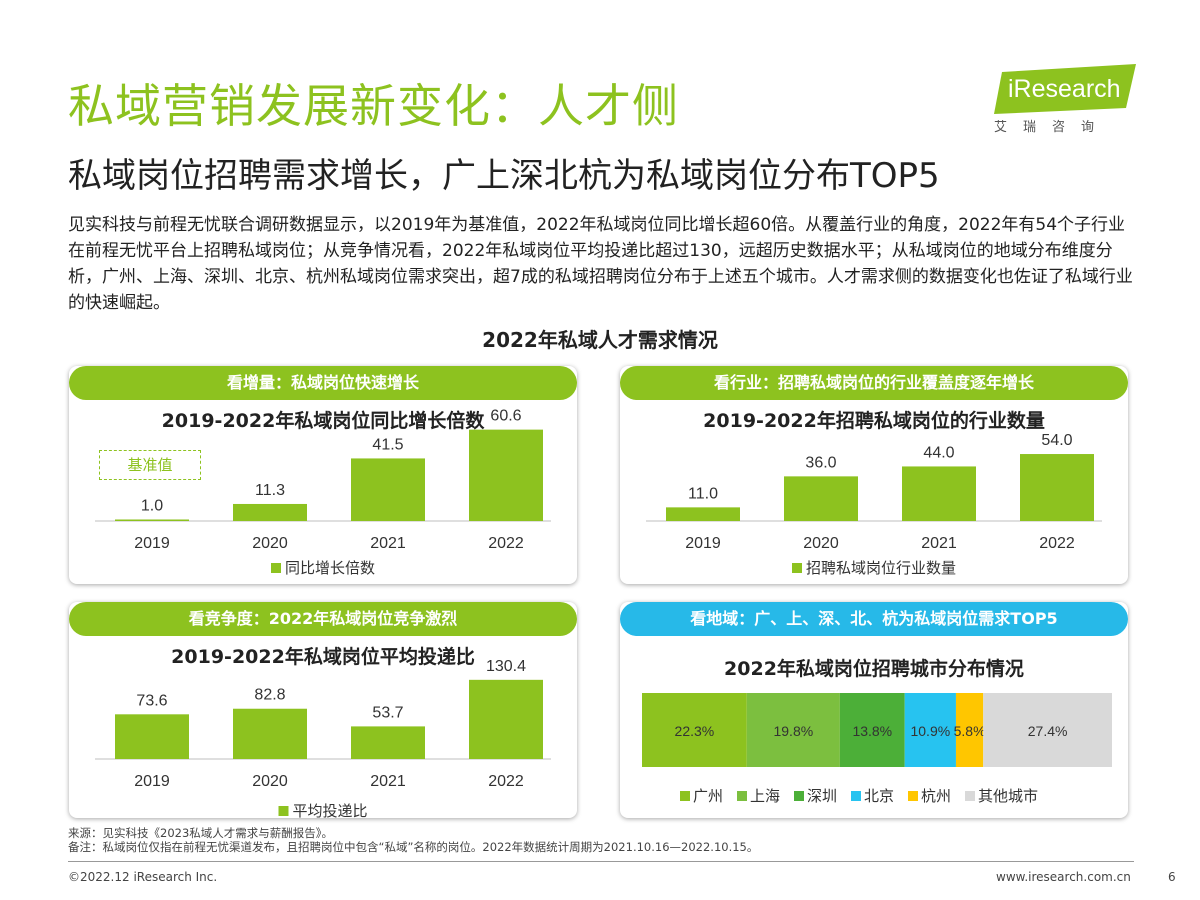 The height and width of the screenshot is (900, 1200). I want to click on segment-上海, so click(793, 730).